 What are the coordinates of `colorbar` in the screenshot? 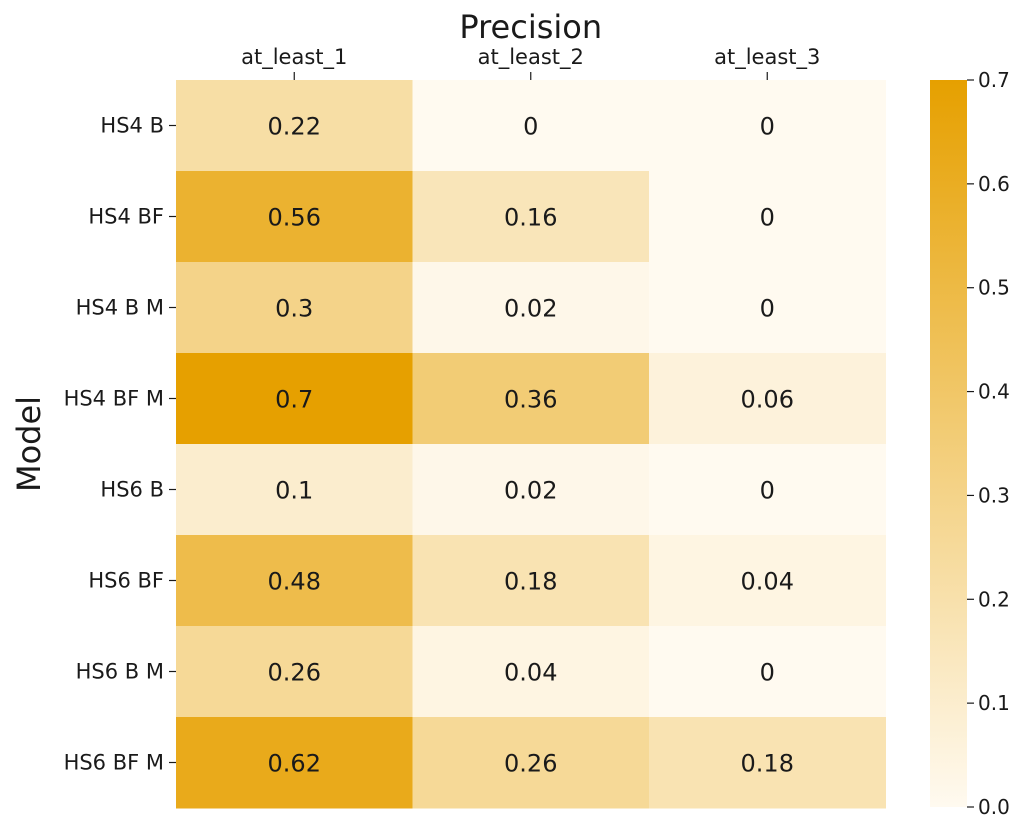 It's located at (948, 443).